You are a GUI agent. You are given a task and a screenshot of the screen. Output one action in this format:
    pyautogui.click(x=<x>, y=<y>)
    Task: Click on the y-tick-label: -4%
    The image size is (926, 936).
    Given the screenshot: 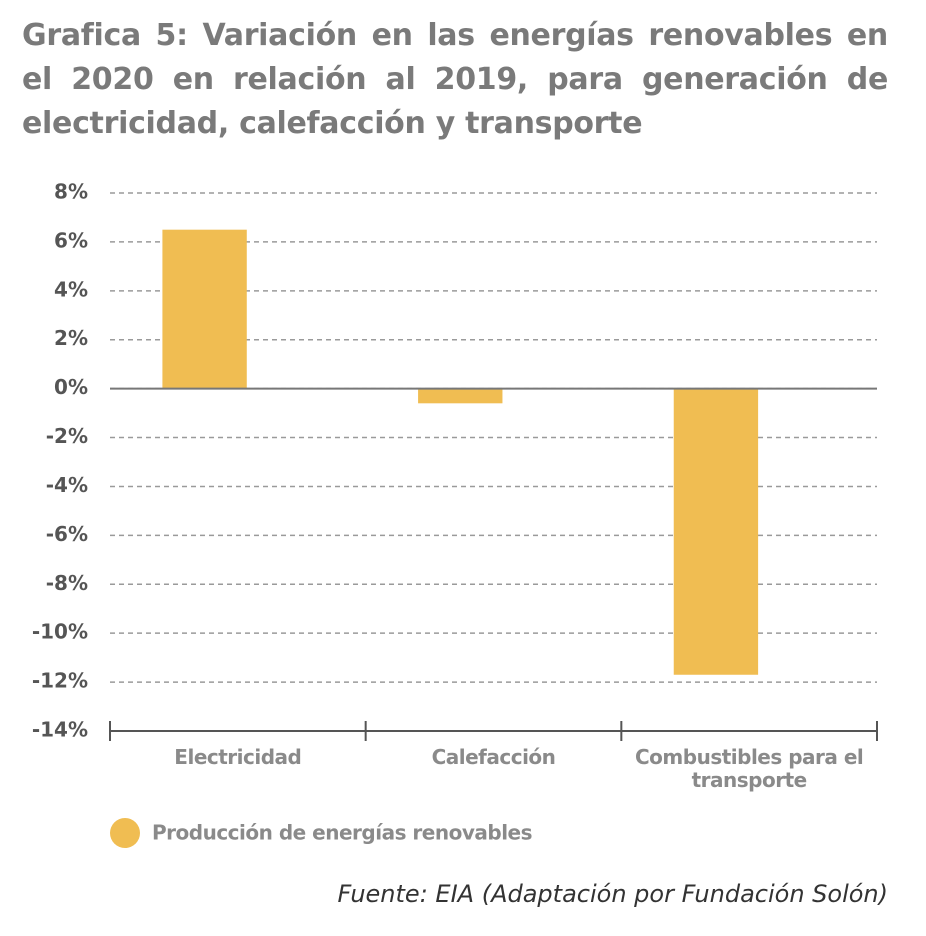 What is the action you would take?
    pyautogui.click(x=67, y=485)
    